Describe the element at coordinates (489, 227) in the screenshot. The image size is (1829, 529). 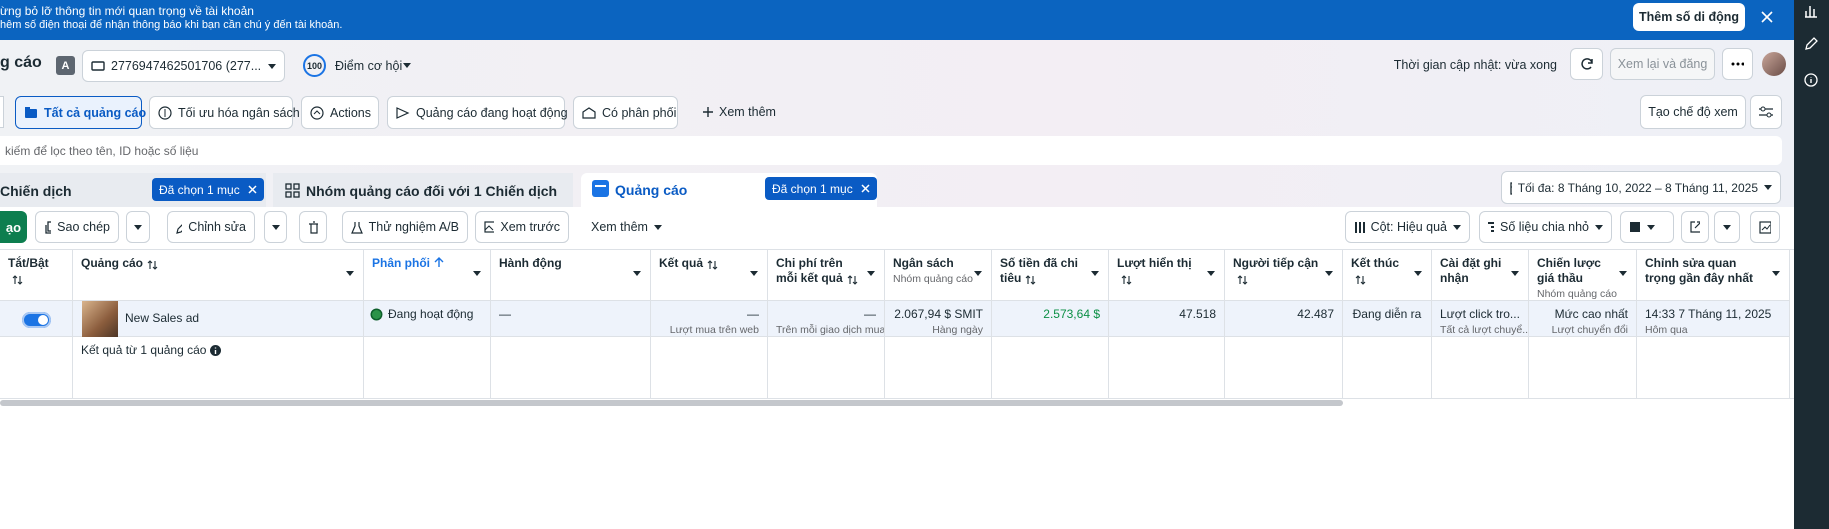
I see `image-icon` at that location.